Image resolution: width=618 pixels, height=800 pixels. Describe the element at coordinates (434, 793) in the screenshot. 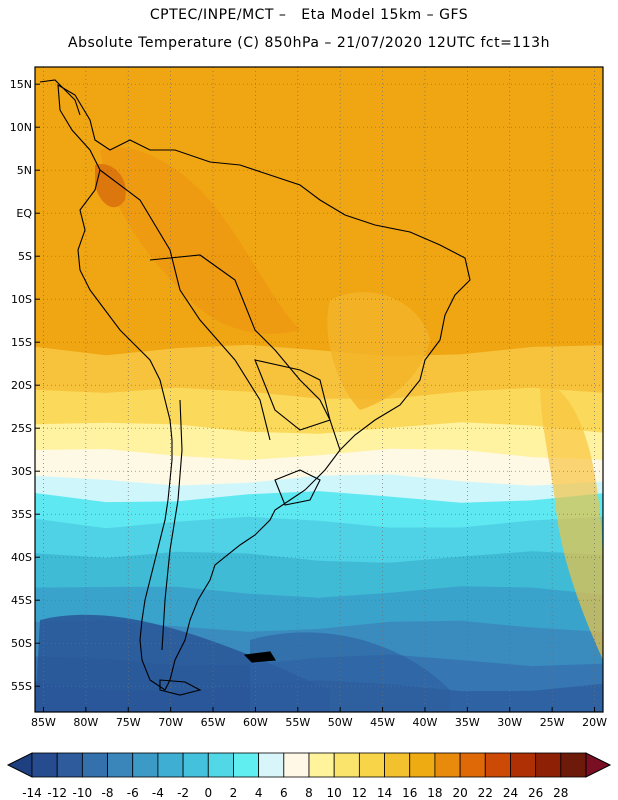

I see `colorbar-label: 18` at that location.